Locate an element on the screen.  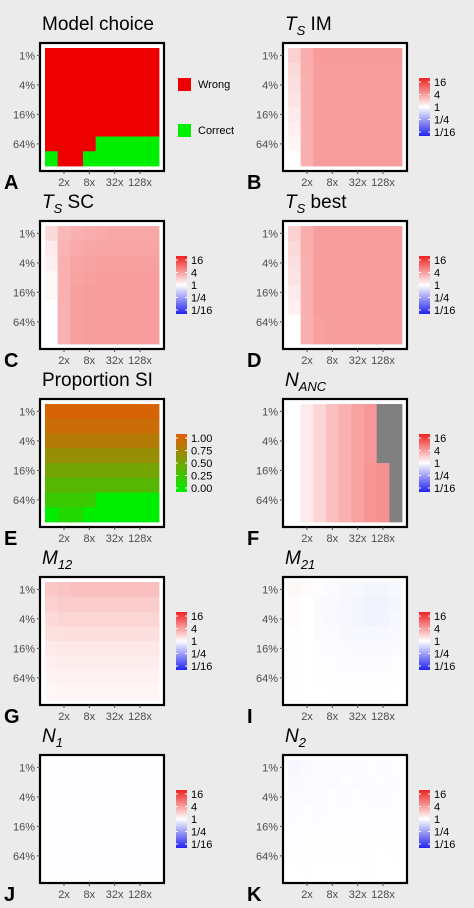
y-tick-label: 4% is located at coordinates (27, 264).